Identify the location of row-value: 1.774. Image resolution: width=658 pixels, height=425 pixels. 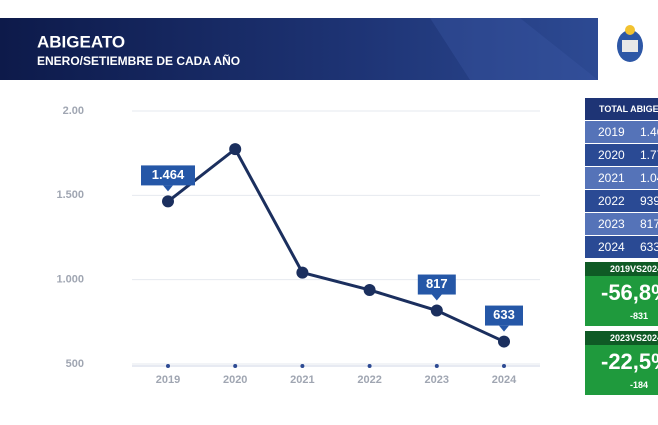
(649, 155).